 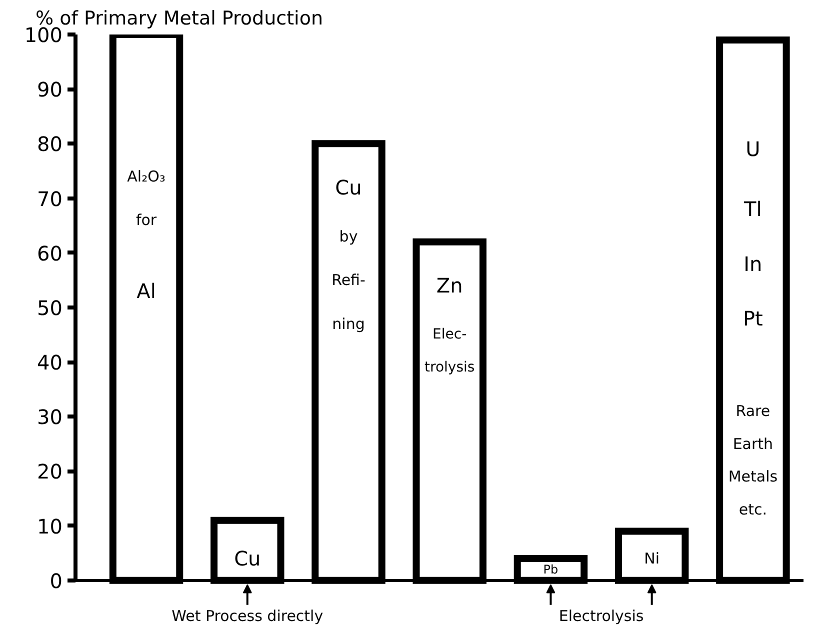 I want to click on y-tick-label: 80, so click(x=50, y=144).